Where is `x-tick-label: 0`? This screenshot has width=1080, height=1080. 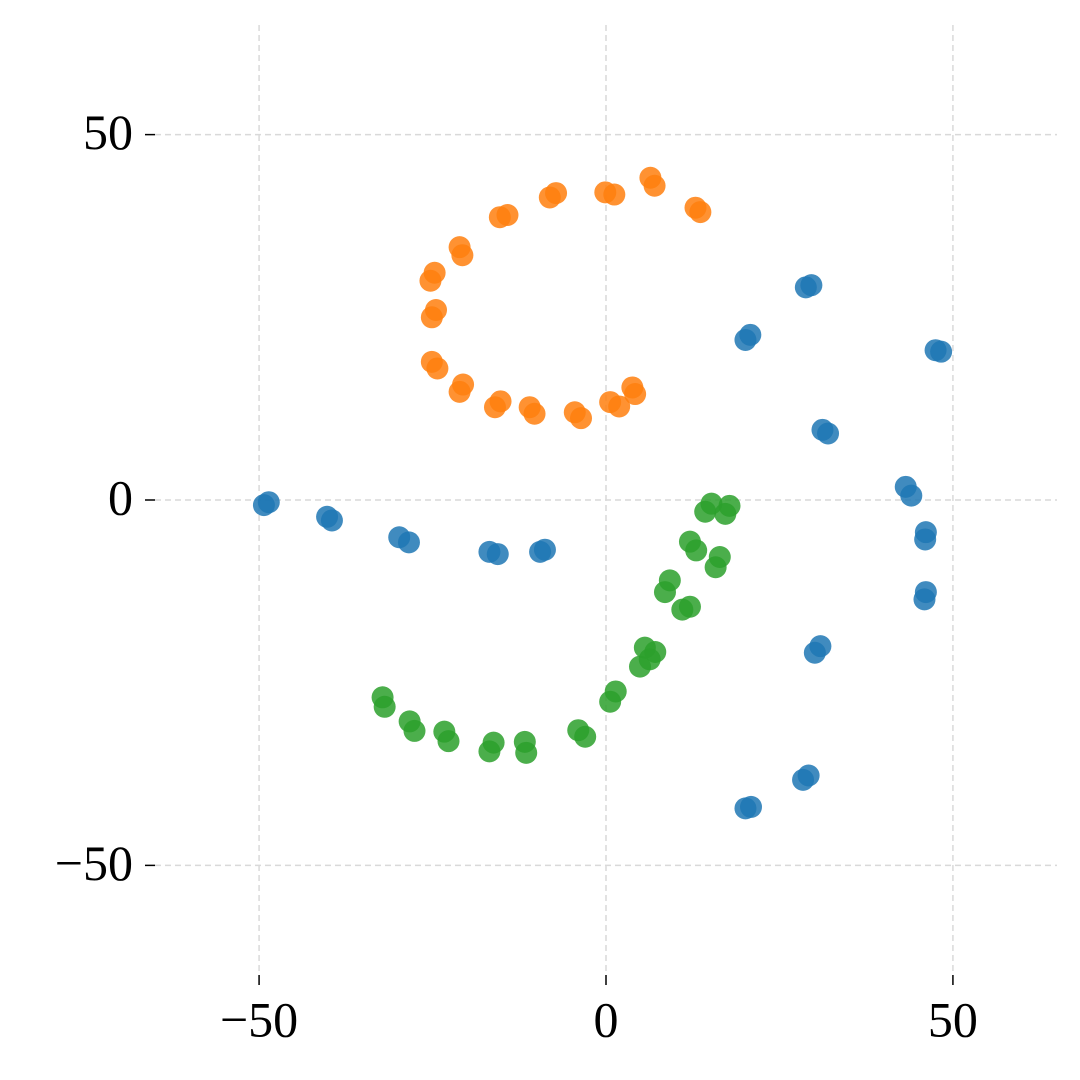
x-tick-label: 0 is located at coordinates (606, 1019).